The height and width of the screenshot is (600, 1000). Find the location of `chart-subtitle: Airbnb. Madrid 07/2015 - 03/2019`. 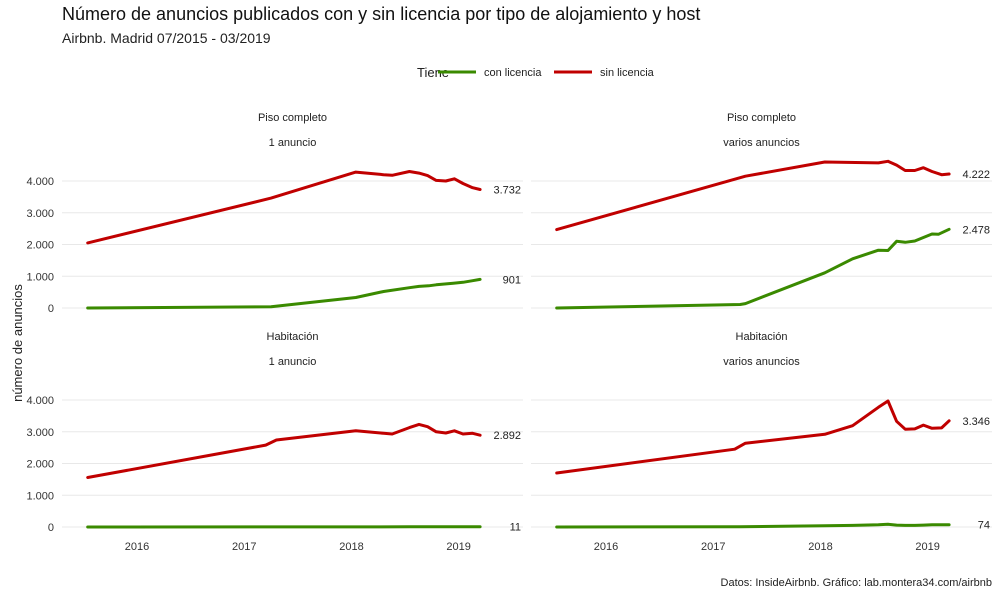

chart-subtitle: Airbnb. Madrid 07/2015 - 03/2019 is located at coordinates (166, 38).